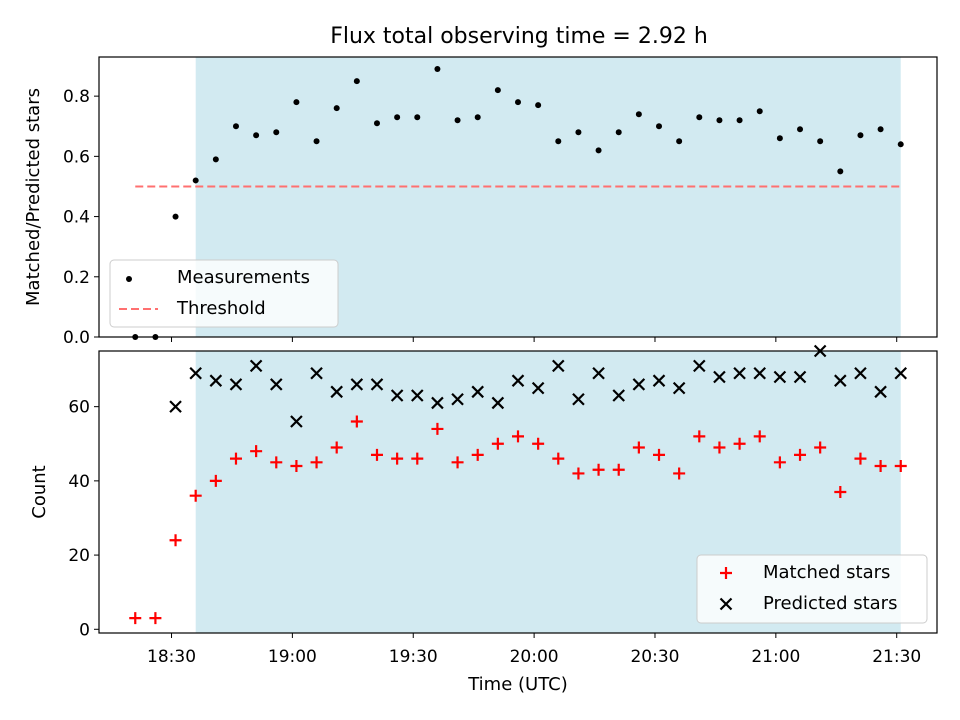 The width and height of the screenshot is (960, 720). Describe the element at coordinates (654, 657) in the screenshot. I see `x-tick-label: 20:30` at that location.